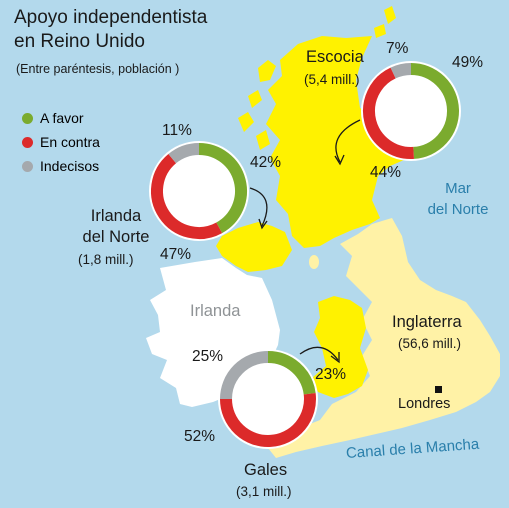 The image size is (509, 508). I want to click on escocia-population: (5,4 mill.), so click(332, 79).